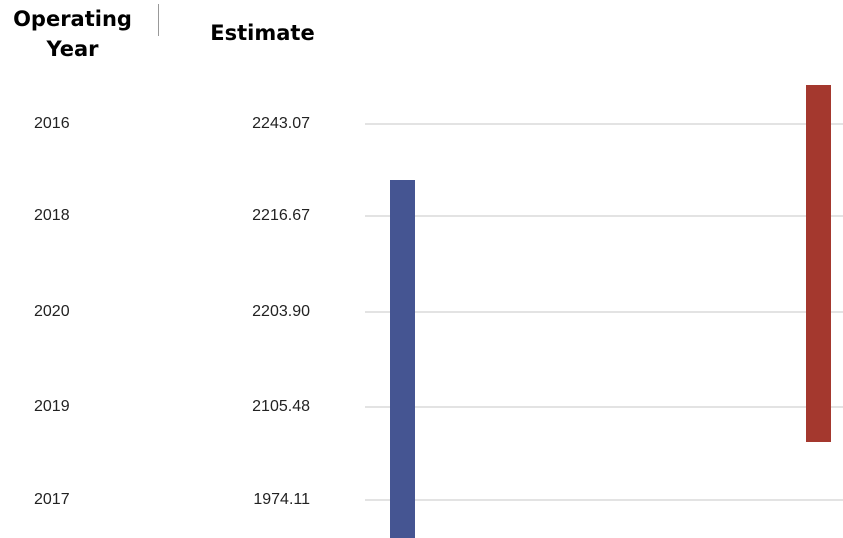 The height and width of the screenshot is (538, 843). I want to click on estimate: 2105.48, so click(281, 406).